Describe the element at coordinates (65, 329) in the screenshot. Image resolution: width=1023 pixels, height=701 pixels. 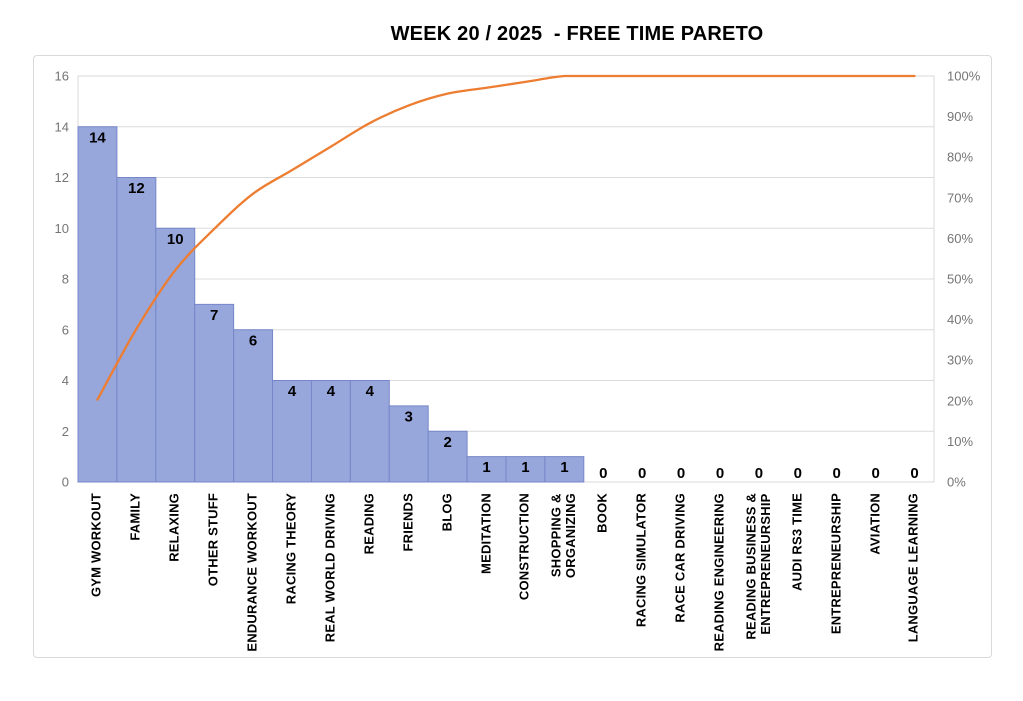
I see `y-axis-tick-label: 6` at that location.